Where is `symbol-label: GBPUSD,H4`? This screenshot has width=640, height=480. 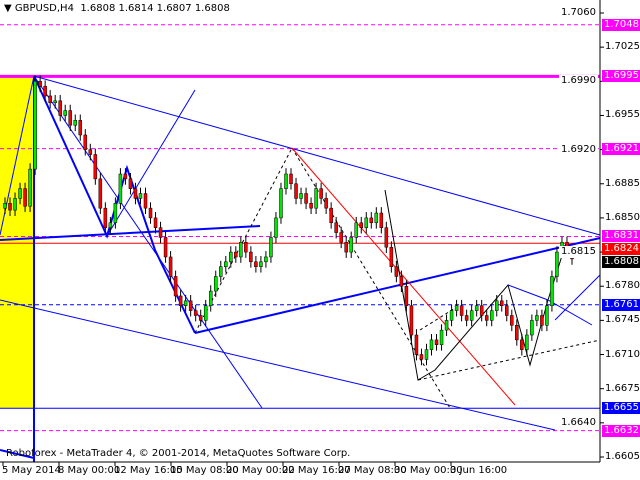
symbol-label: GBPUSD,H4 is located at coordinates (44, 8).